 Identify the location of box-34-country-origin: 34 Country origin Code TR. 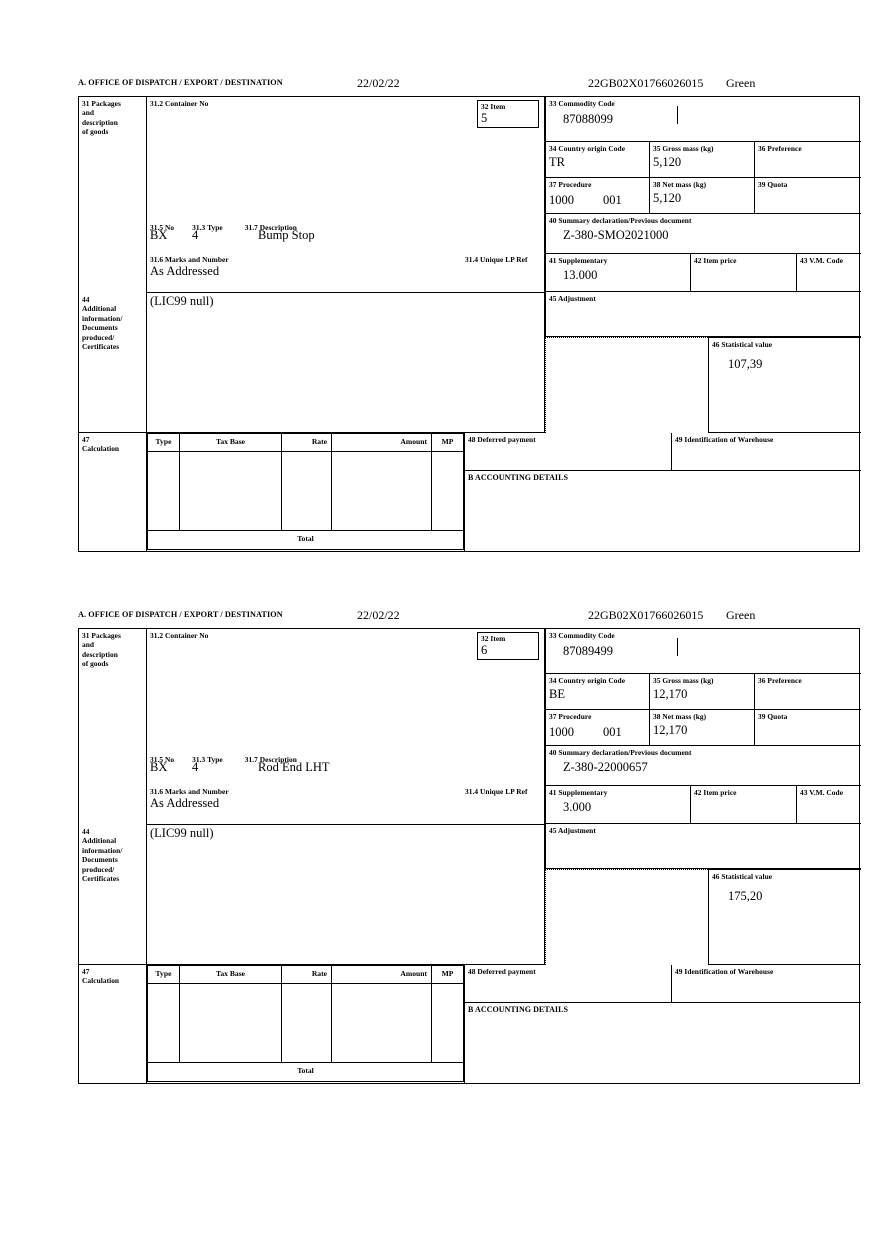
(597, 160).